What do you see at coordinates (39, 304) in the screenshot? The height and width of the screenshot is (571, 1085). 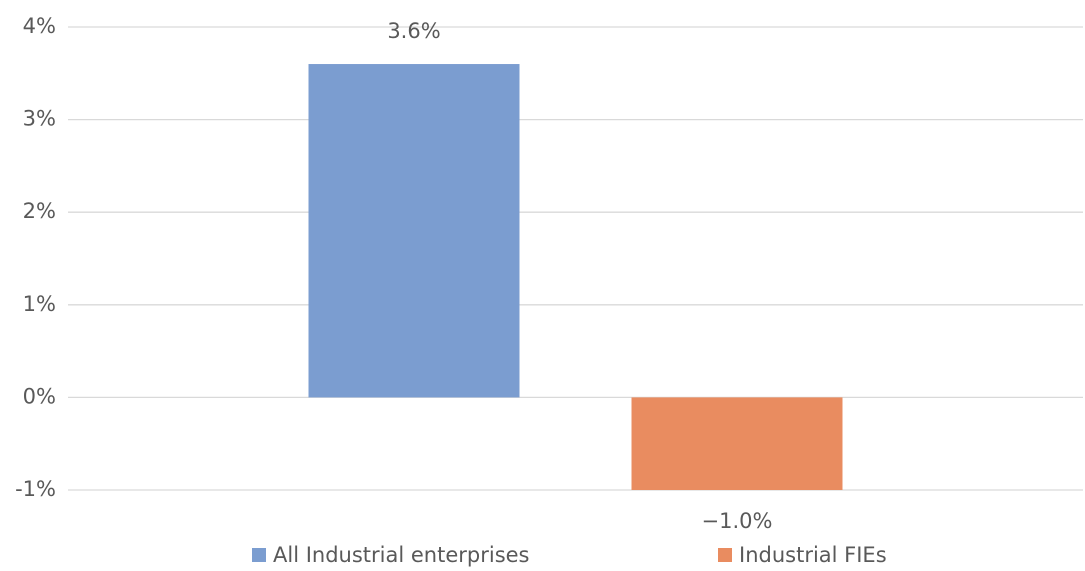 I see `y-tick-label: 1%` at bounding box center [39, 304].